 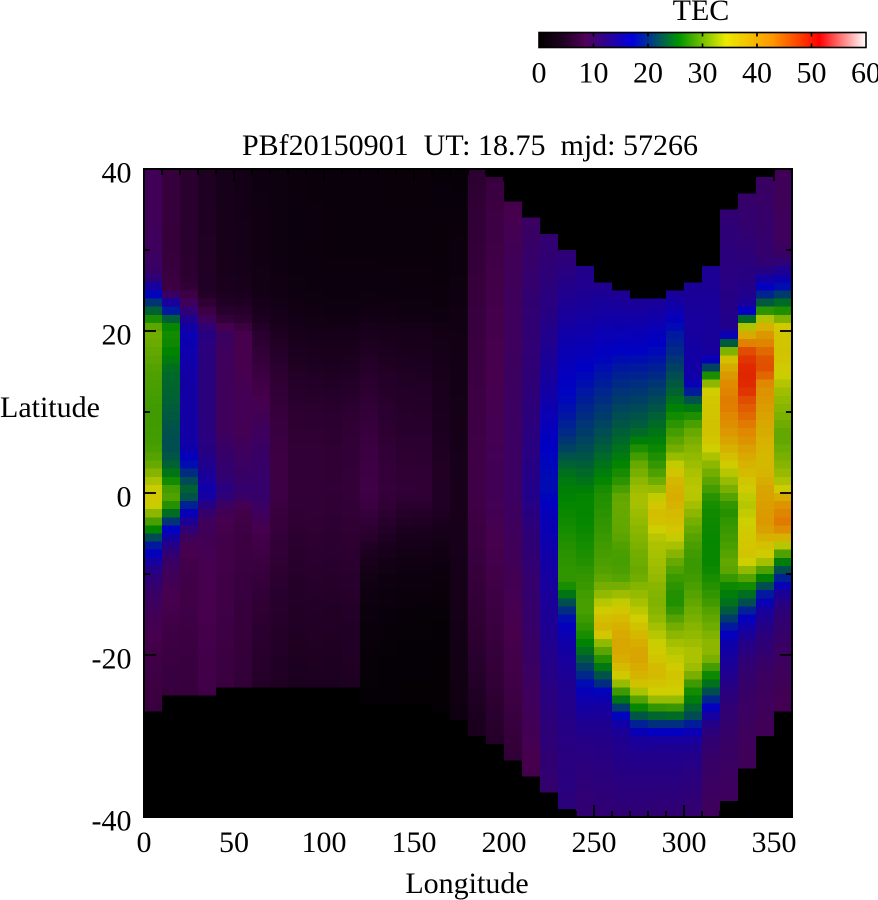 What do you see at coordinates (112, 821) in the screenshot?
I see `svg-text: -40` at bounding box center [112, 821].